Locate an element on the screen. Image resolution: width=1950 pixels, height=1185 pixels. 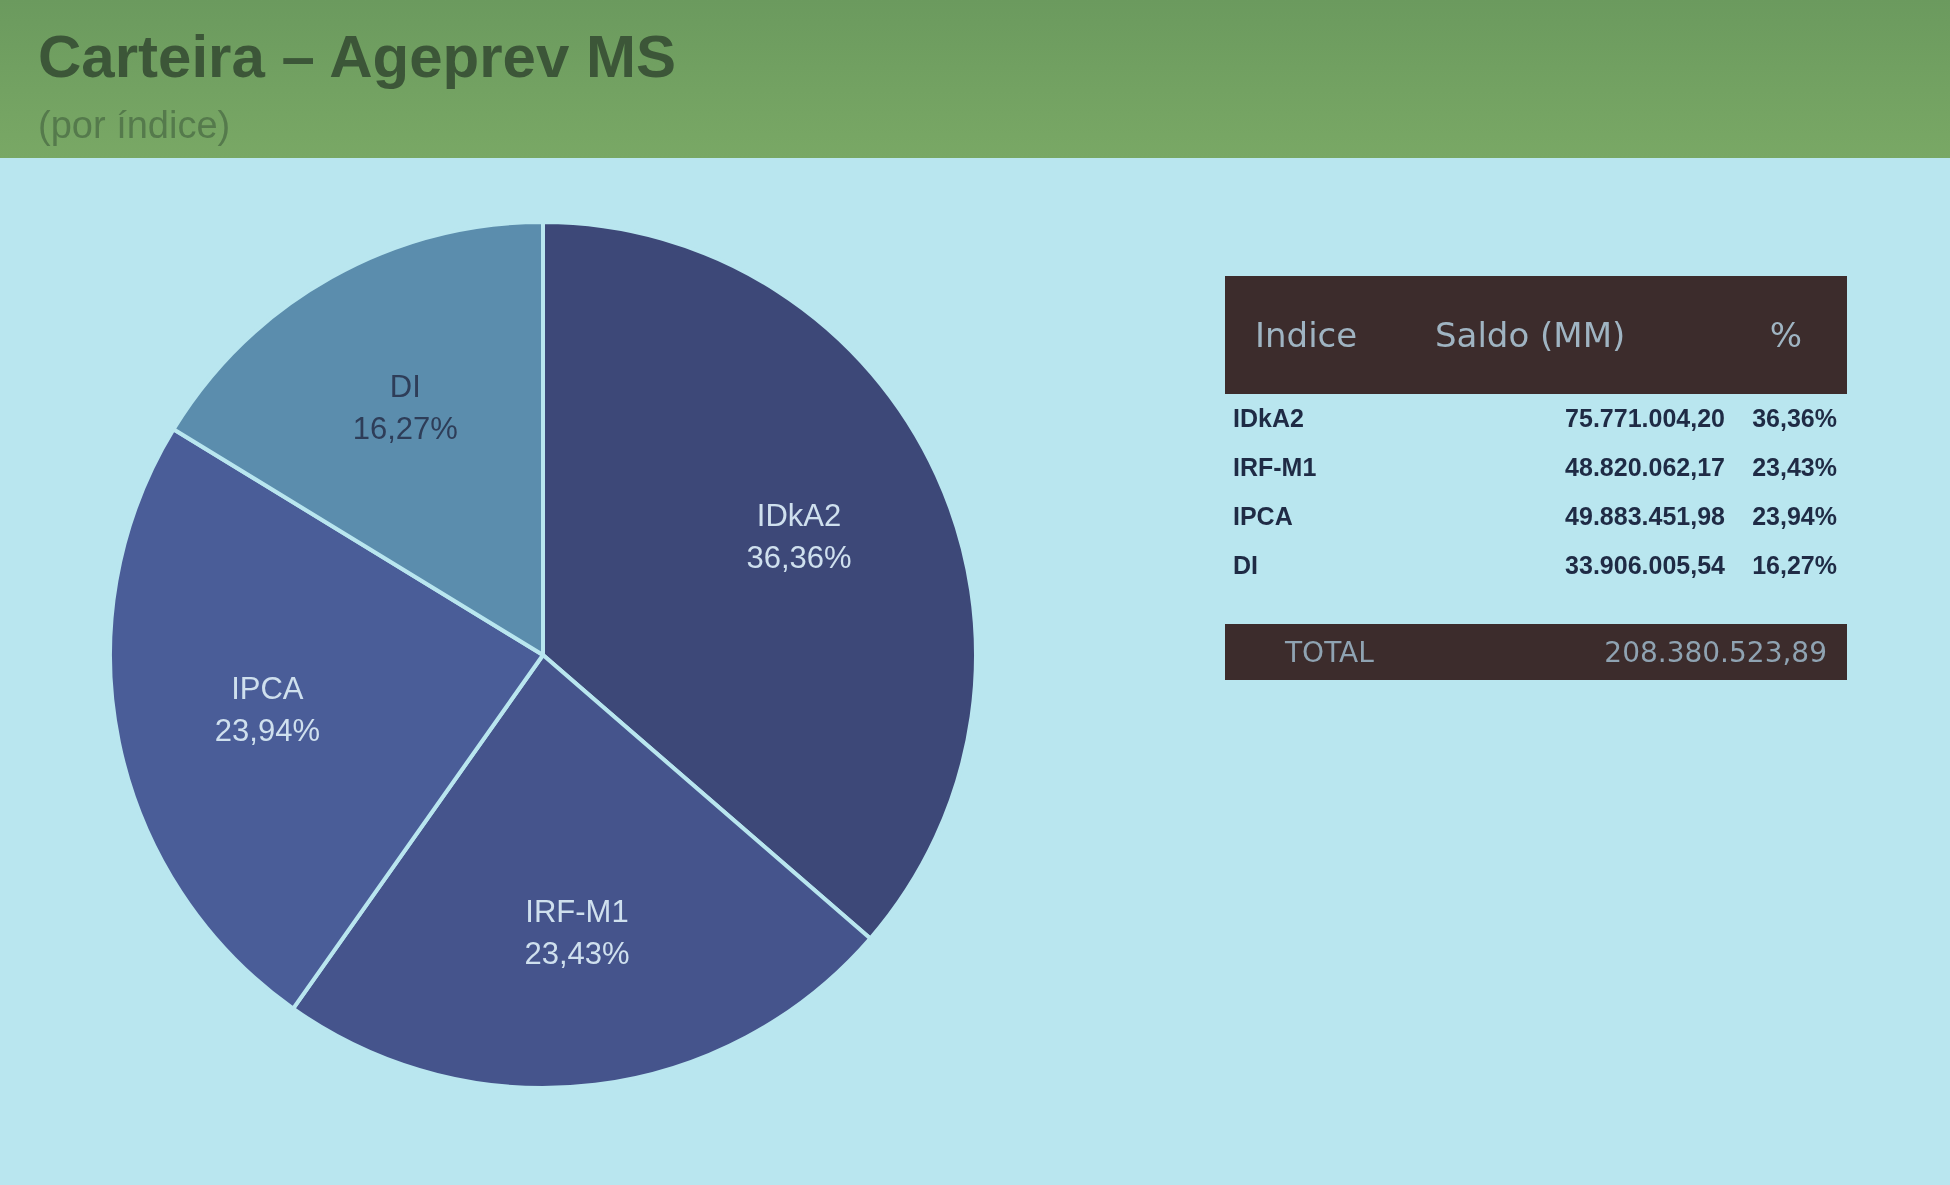
slice-label: DI is located at coordinates (405, 387).